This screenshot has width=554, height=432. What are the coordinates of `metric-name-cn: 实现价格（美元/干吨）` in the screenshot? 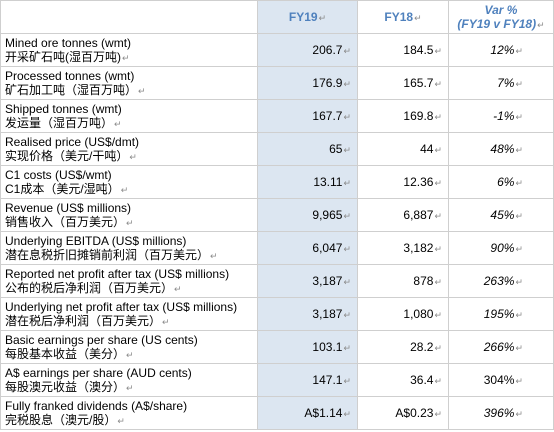 It's located at (67, 155).